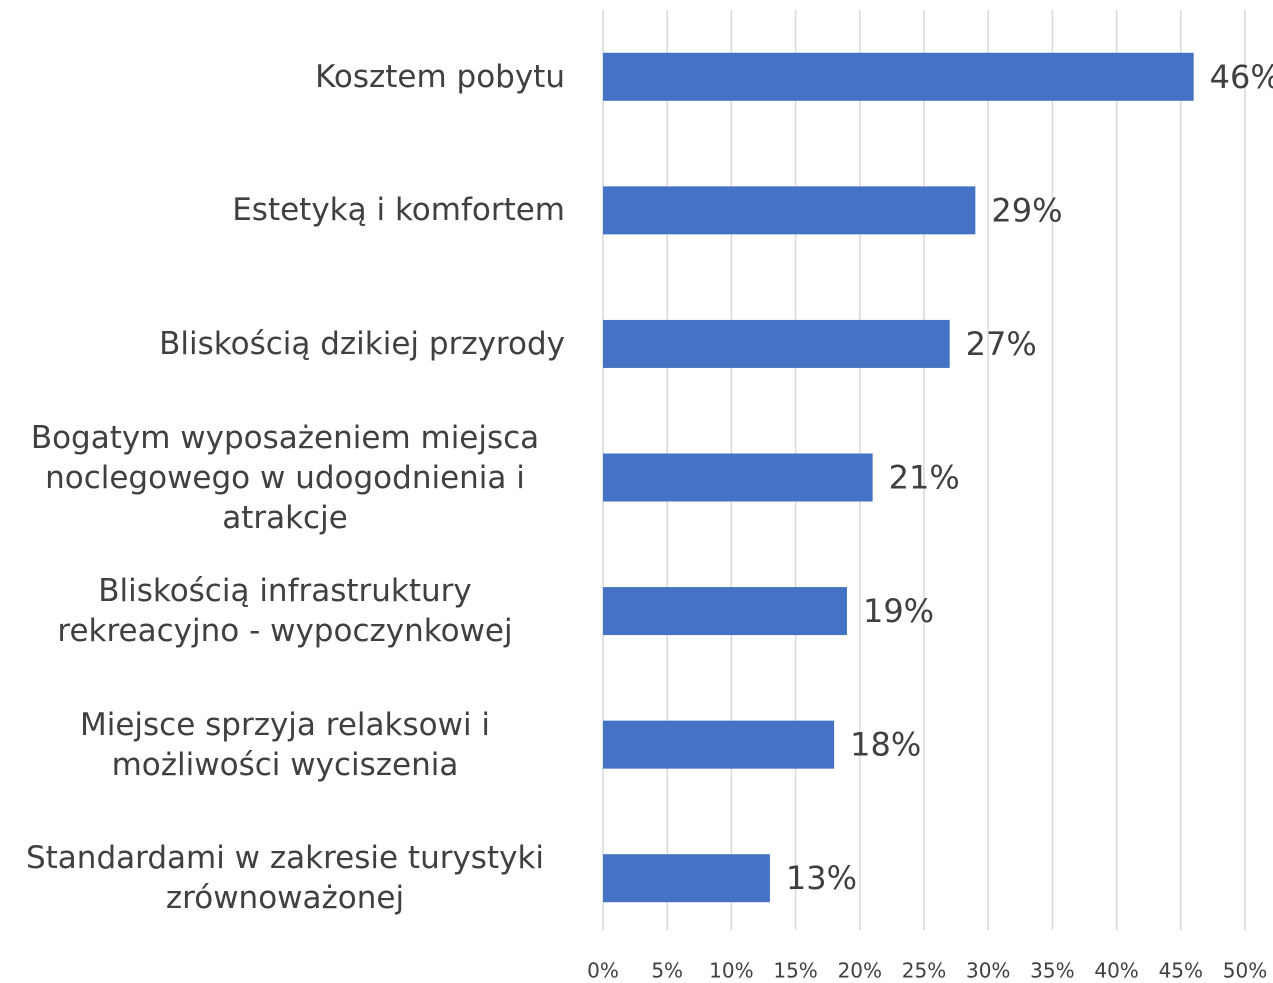 The height and width of the screenshot is (983, 1273). What do you see at coordinates (1001, 344) in the screenshot?
I see `data-label: 27%` at bounding box center [1001, 344].